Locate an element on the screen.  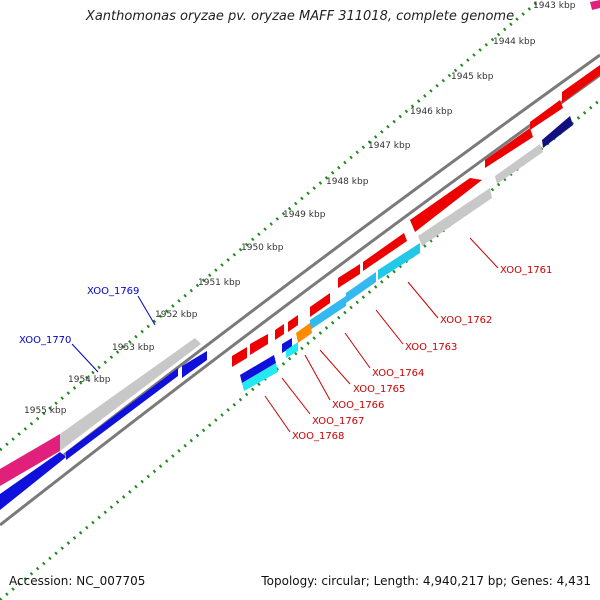
kbp-label: 1943 kbp is located at coordinates (554, 6).